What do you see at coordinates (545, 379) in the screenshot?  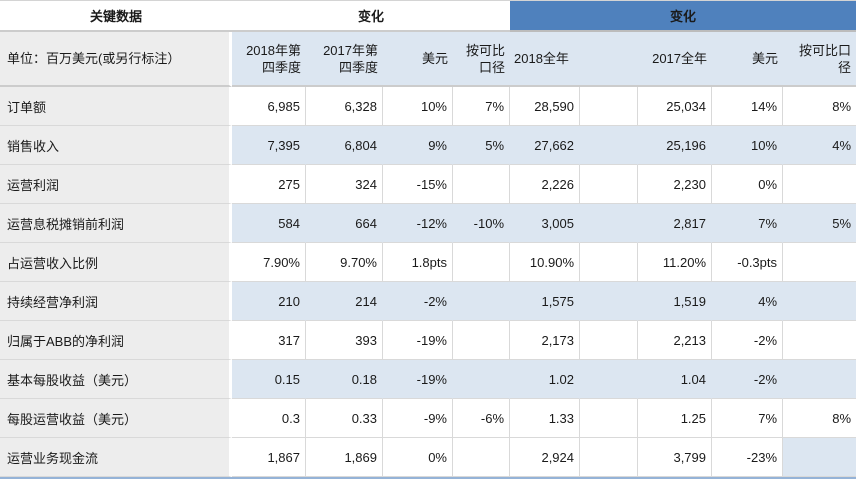 I see `cell-fy-2018: 1.02` at bounding box center [545, 379].